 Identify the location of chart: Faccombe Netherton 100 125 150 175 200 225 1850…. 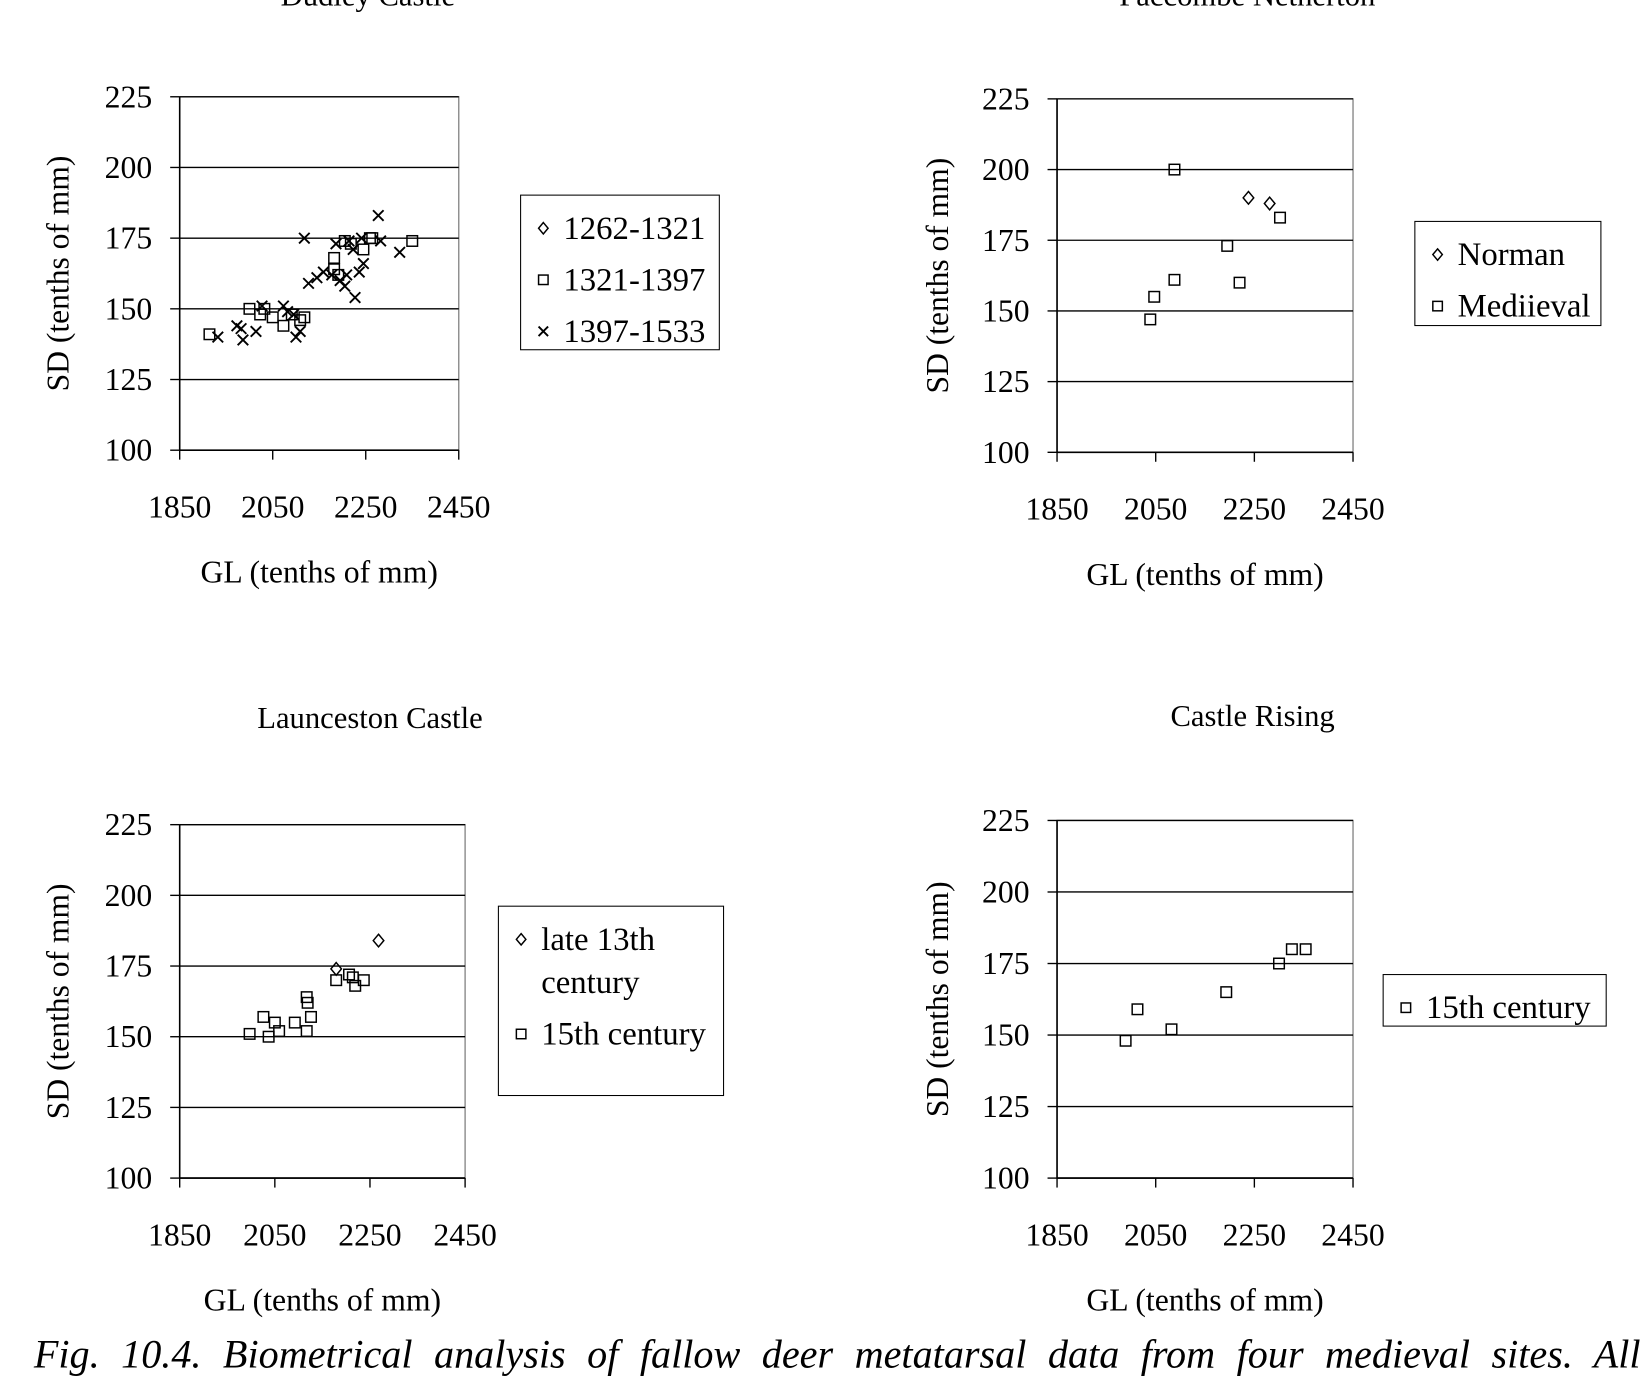
(1152, 296).